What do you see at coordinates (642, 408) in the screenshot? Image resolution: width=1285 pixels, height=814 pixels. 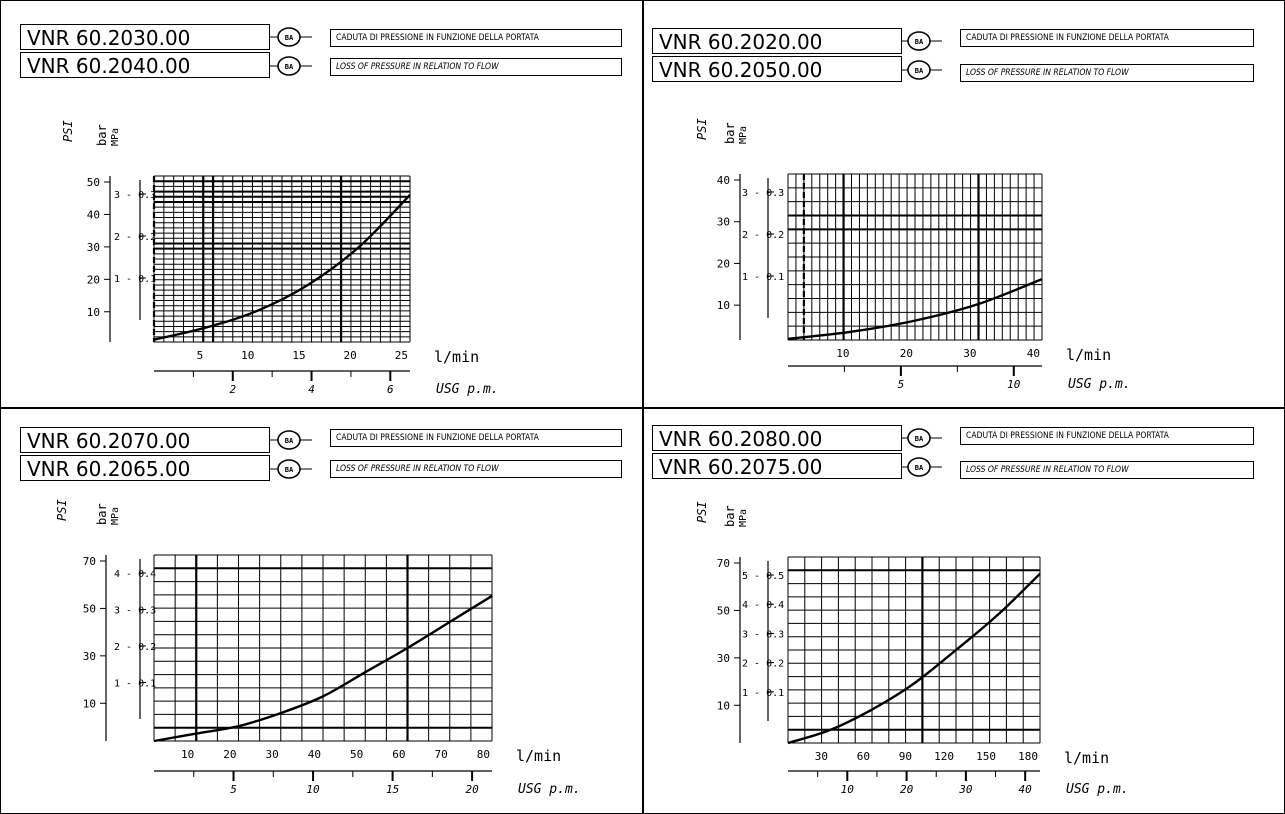 I see `horizontal-divider` at bounding box center [642, 408].